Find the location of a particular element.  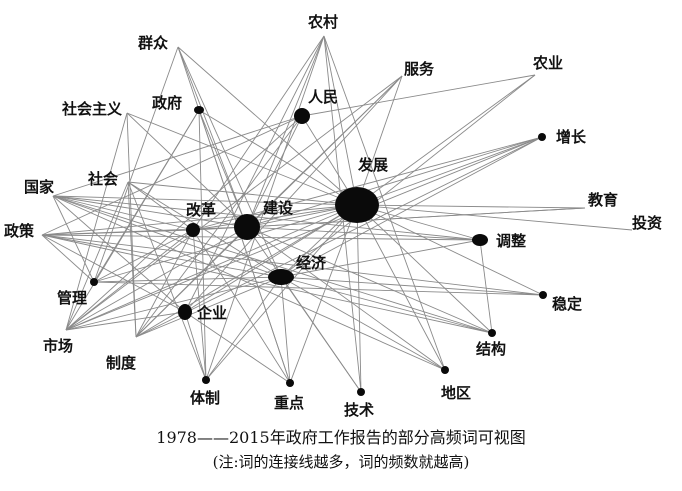

edge-gaige-nongcun is located at coordinates (258, 133).